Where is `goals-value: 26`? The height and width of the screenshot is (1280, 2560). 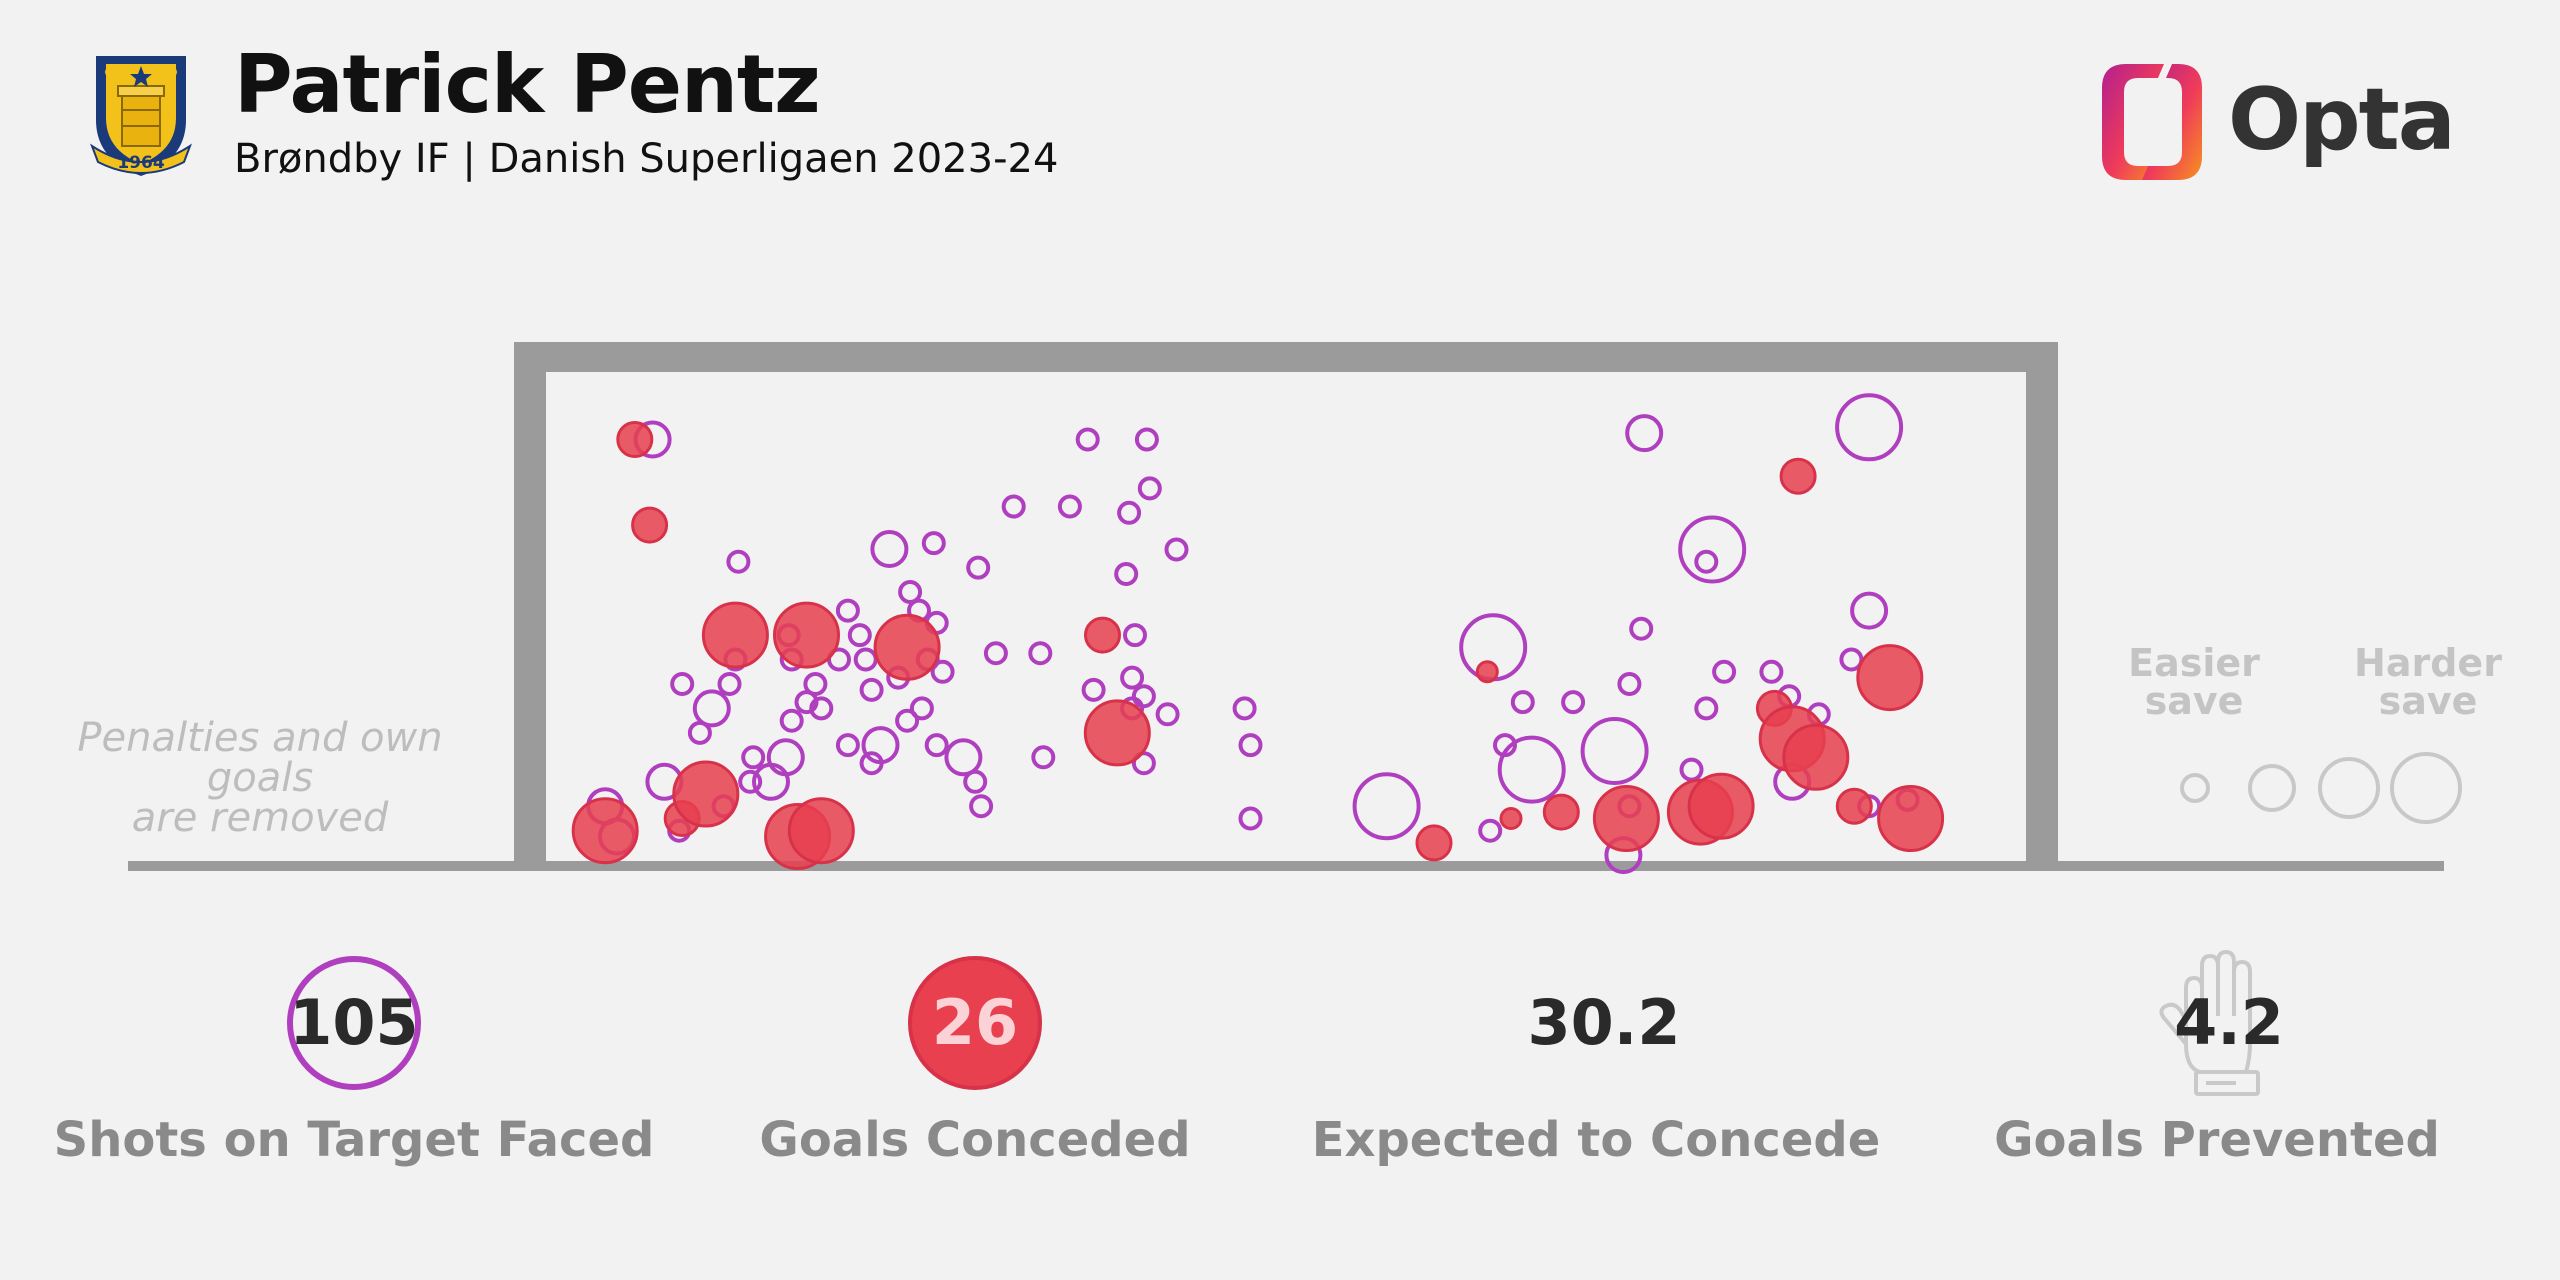 goals-value: 26 is located at coordinates (975, 1022).